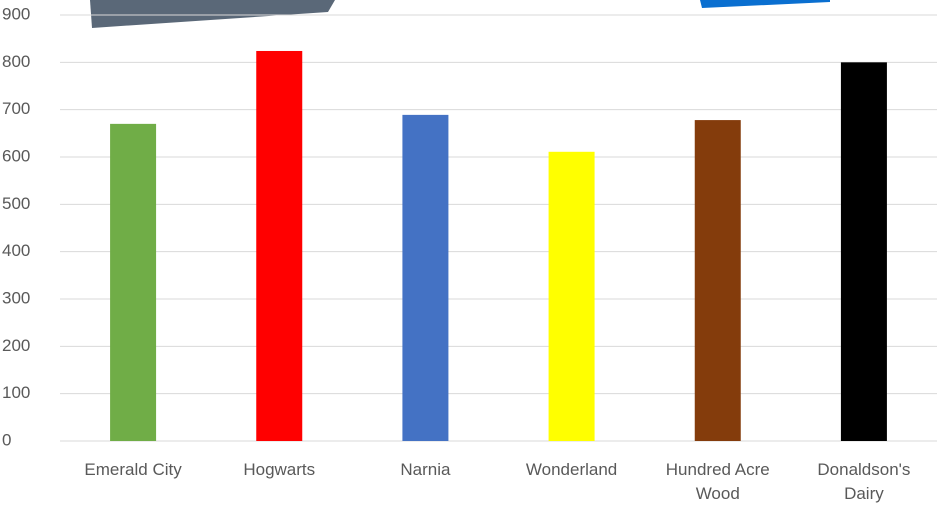 The width and height of the screenshot is (937, 511). What do you see at coordinates (16, 108) in the screenshot?
I see `y-tick-label: 700` at bounding box center [16, 108].